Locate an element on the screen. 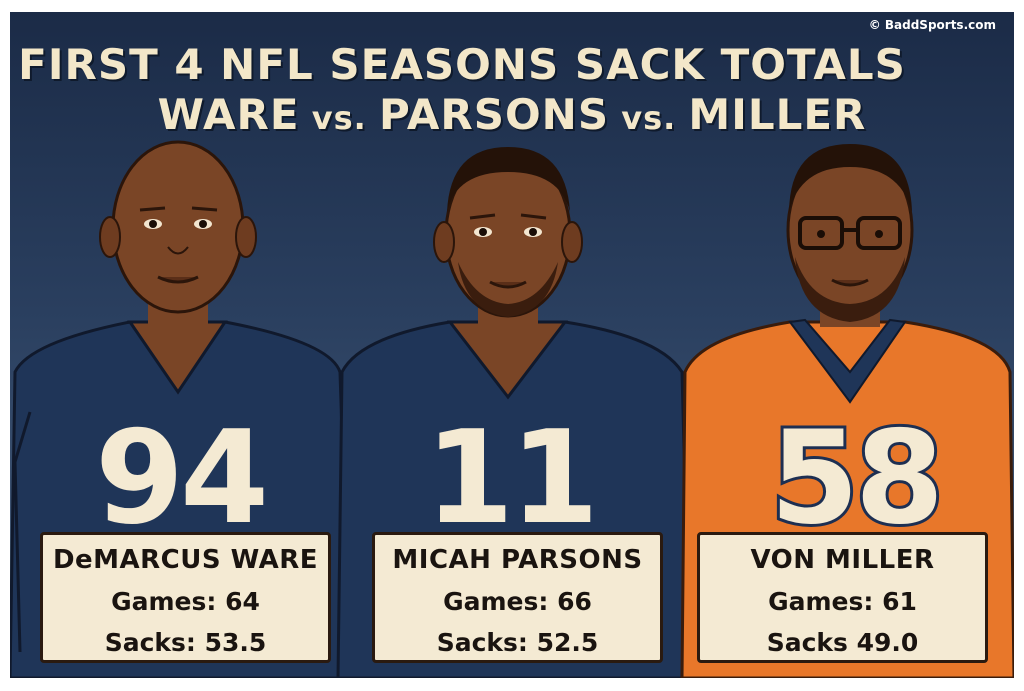  stat-card-ware: DeMARCUS WARE Games: 64 Sacks: 53.5 is located at coordinates (185, 597).